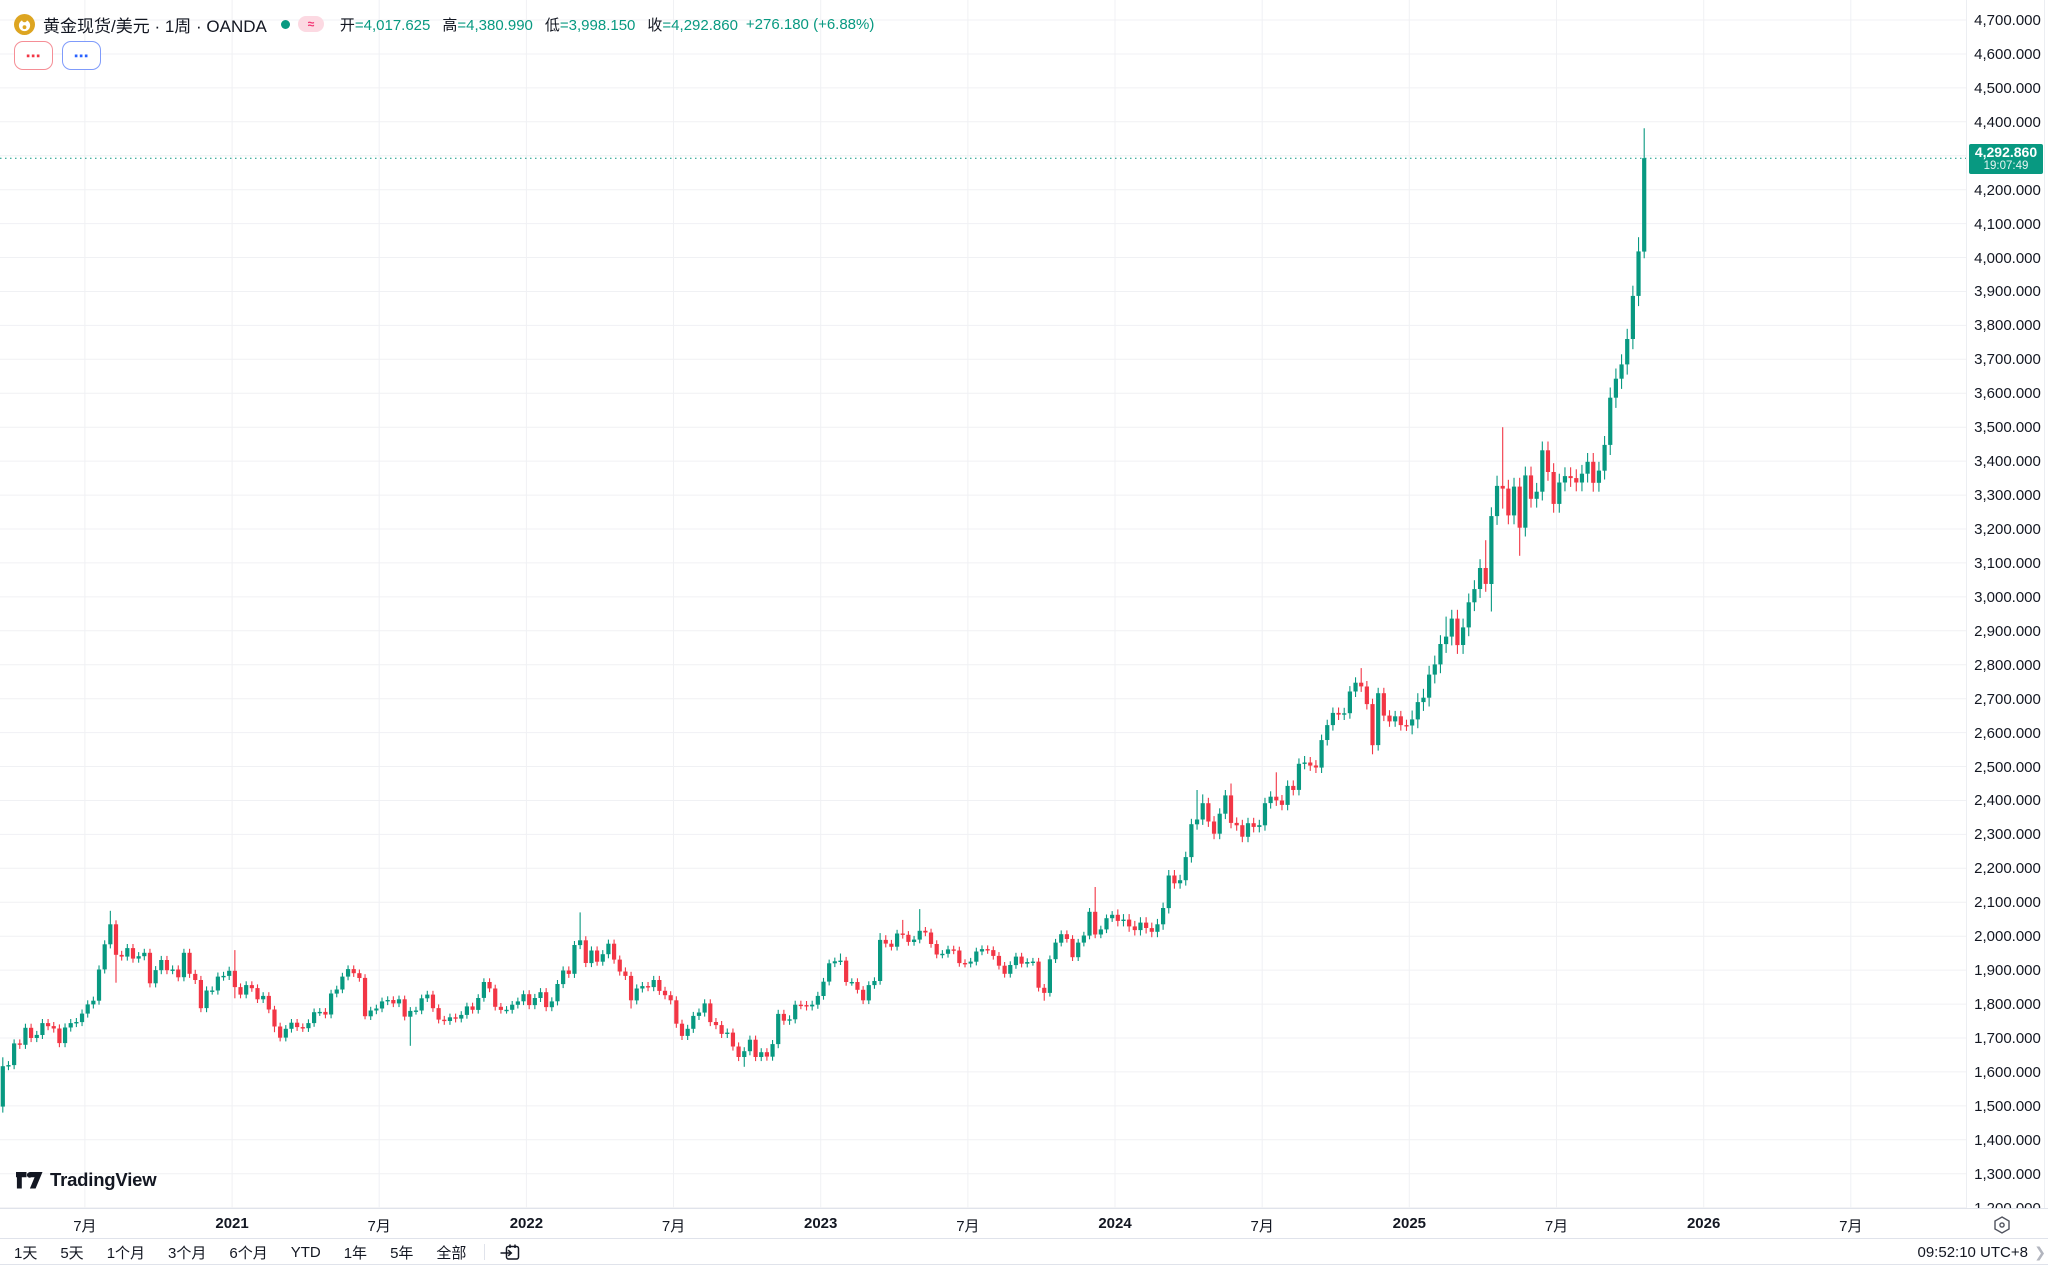 Image resolution: width=2048 pixels, height=1281 pixels. What do you see at coordinates (2007, 1140) in the screenshot?
I see `price-tick-label: 1,400.000` at bounding box center [2007, 1140].